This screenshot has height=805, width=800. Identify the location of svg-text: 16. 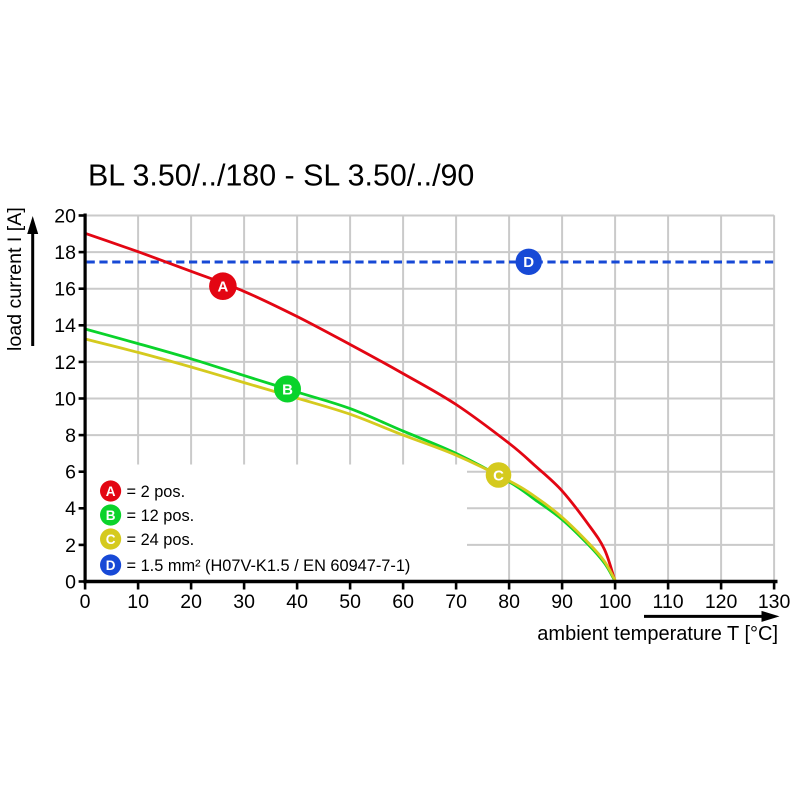
(65, 290).